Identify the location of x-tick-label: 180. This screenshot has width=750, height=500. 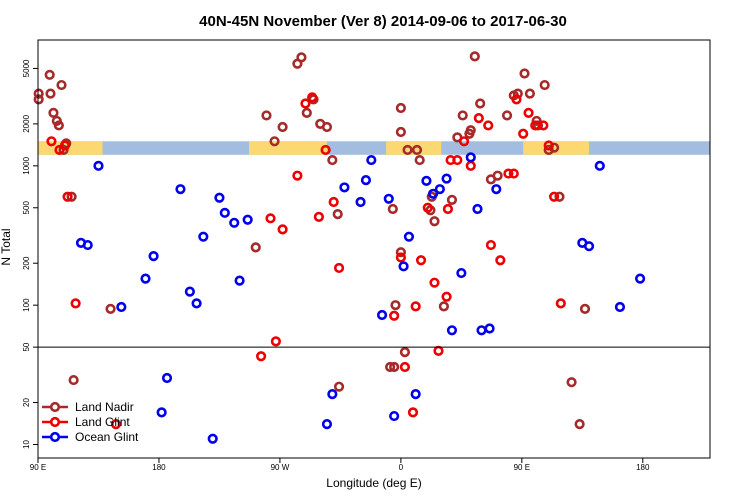
(643, 467).